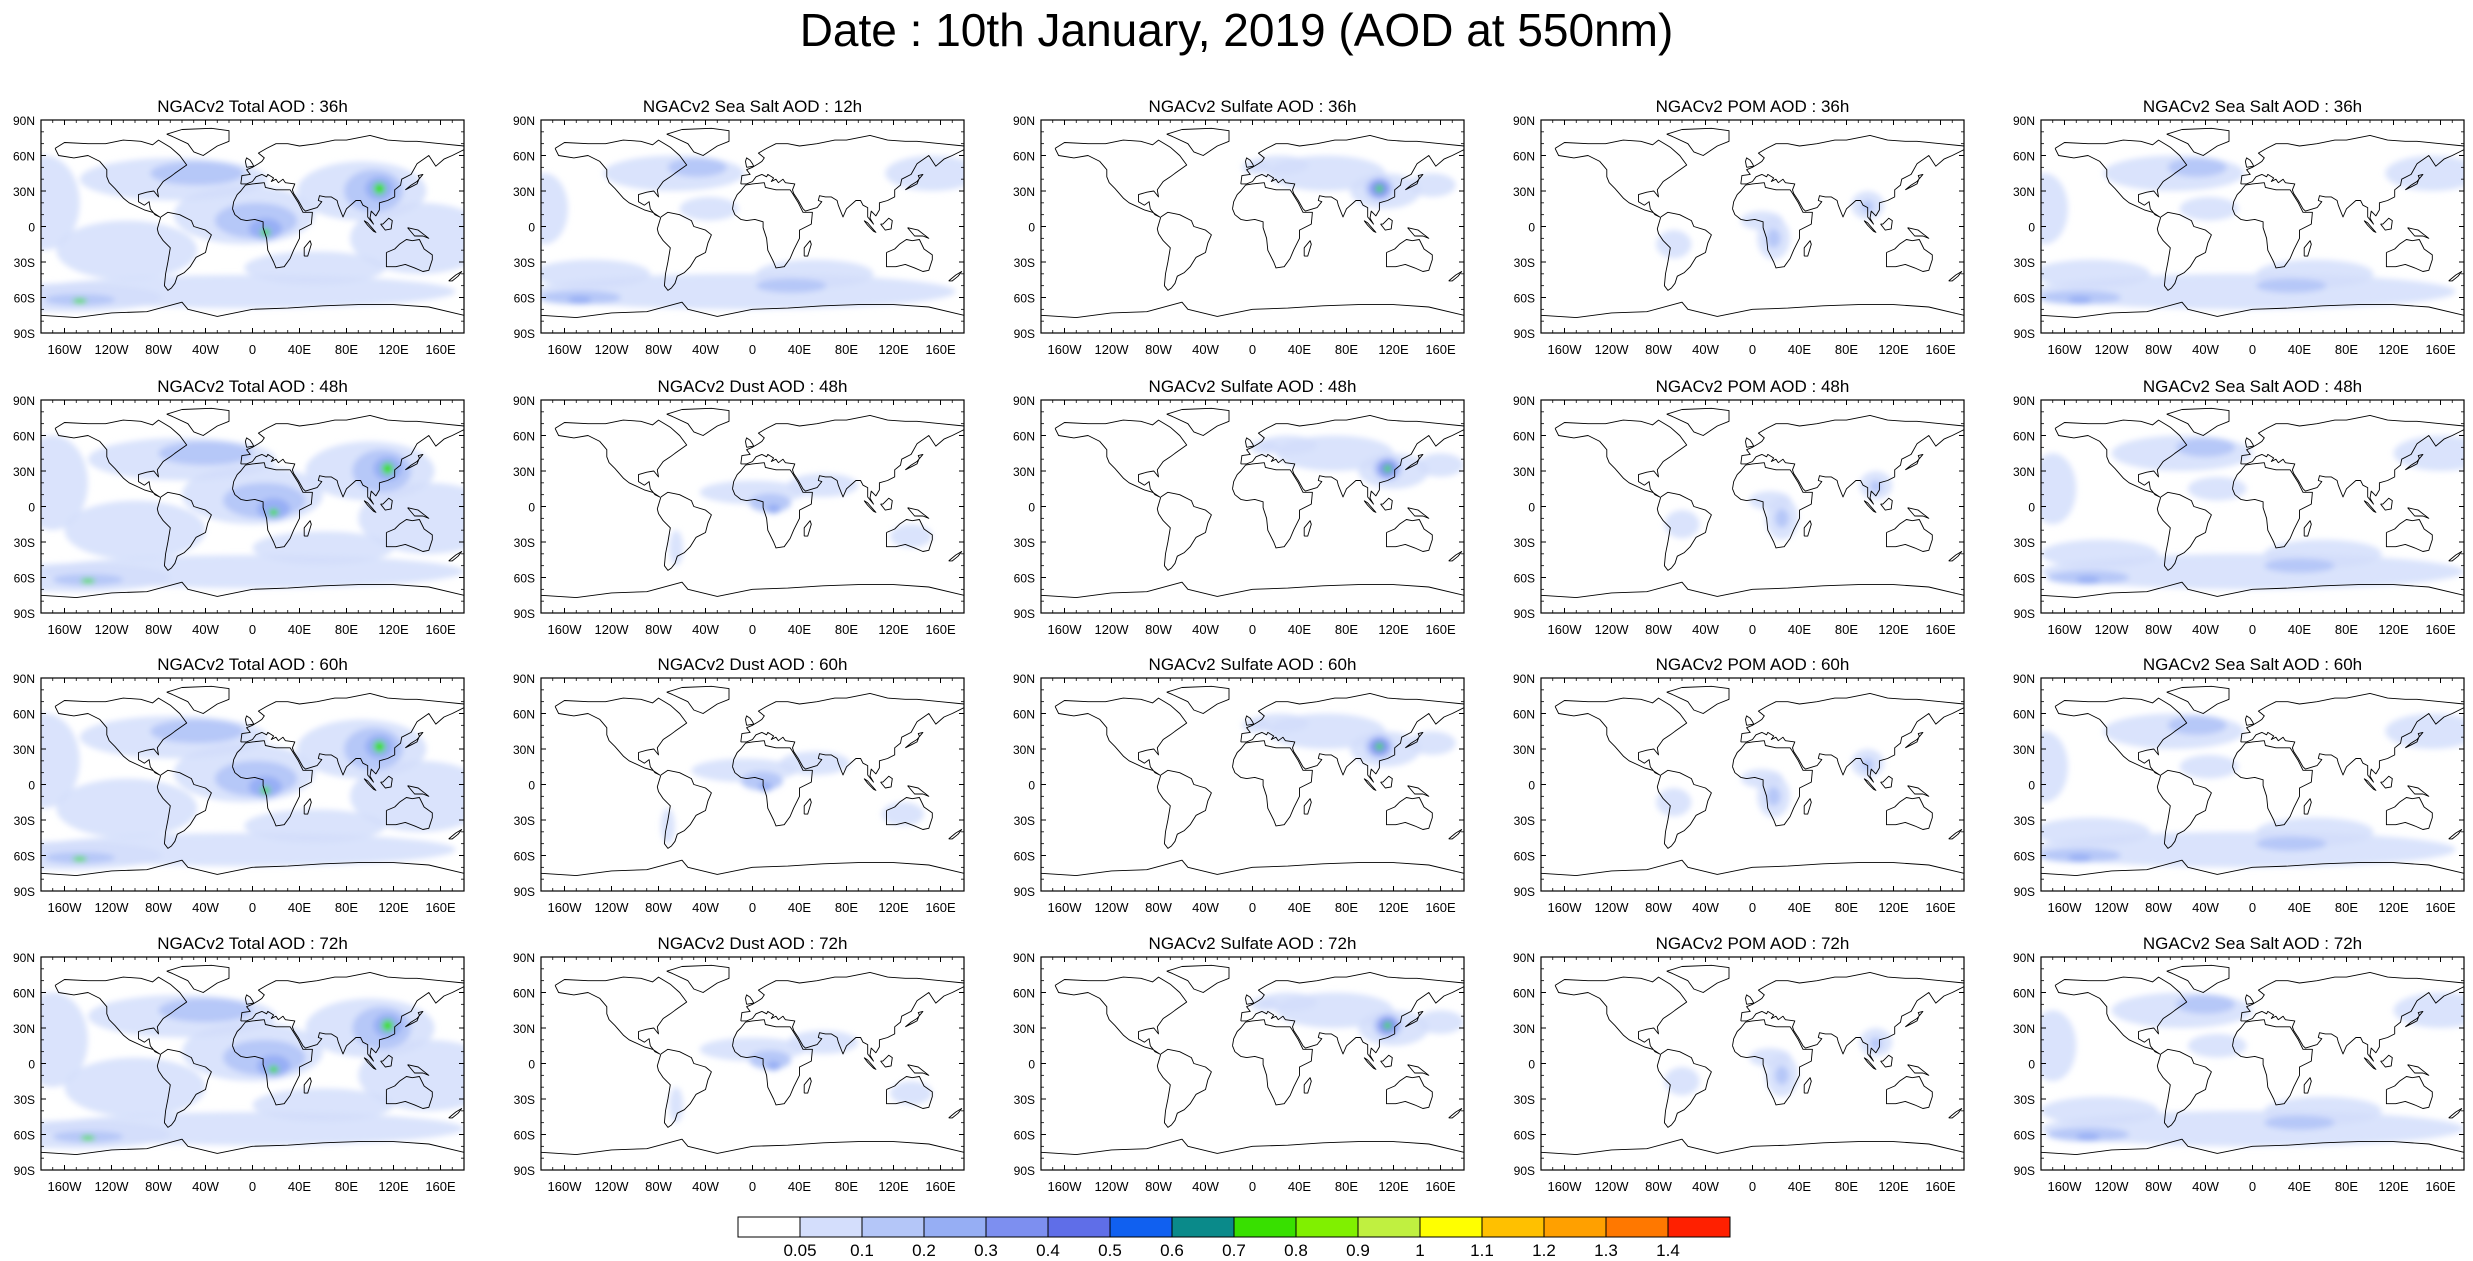 The image size is (2473, 1261). What do you see at coordinates (1955, 834) in the screenshot?
I see `coastline-new-zealand` at bounding box center [1955, 834].